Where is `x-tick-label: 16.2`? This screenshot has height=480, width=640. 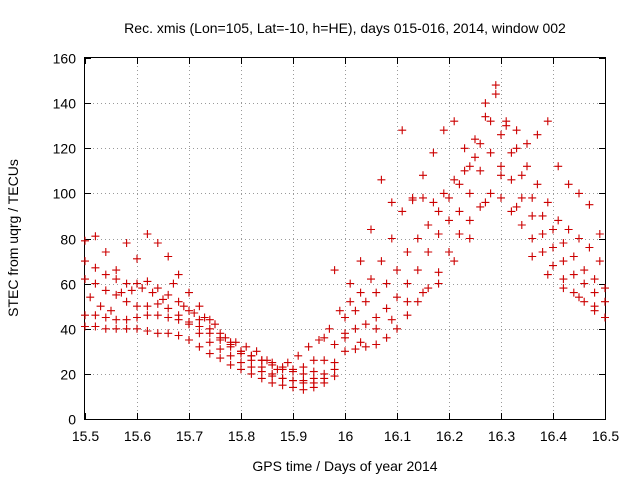
x-tick-label: 16.2 is located at coordinates (449, 436).